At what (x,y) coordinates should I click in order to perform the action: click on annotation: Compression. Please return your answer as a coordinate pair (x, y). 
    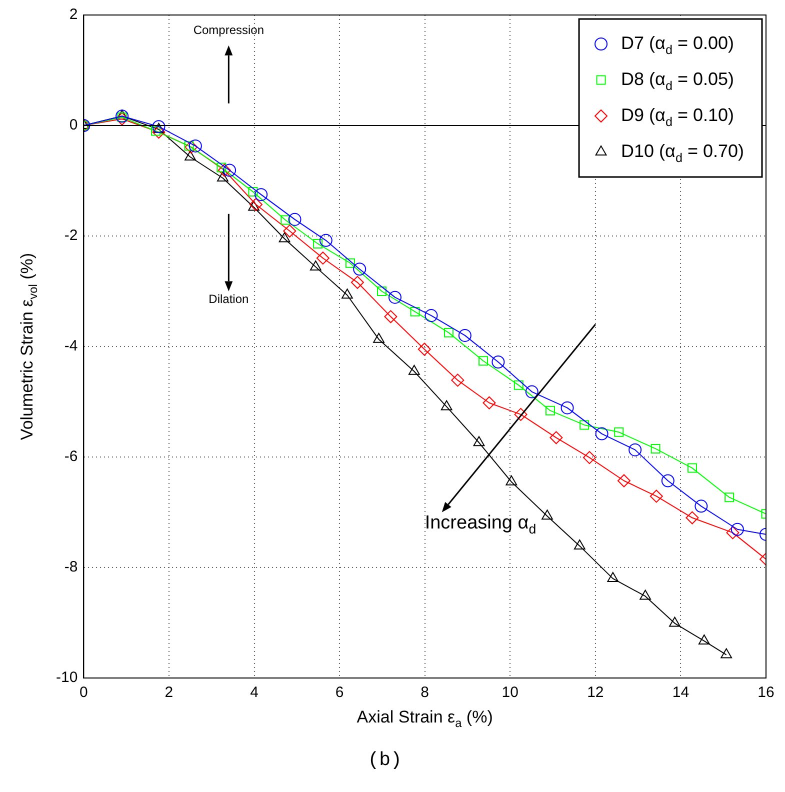
    Looking at the image, I should click on (228, 29).